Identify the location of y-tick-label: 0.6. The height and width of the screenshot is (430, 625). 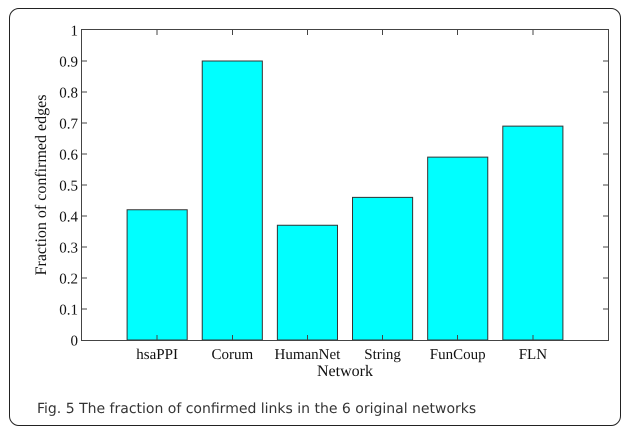
(68, 155).